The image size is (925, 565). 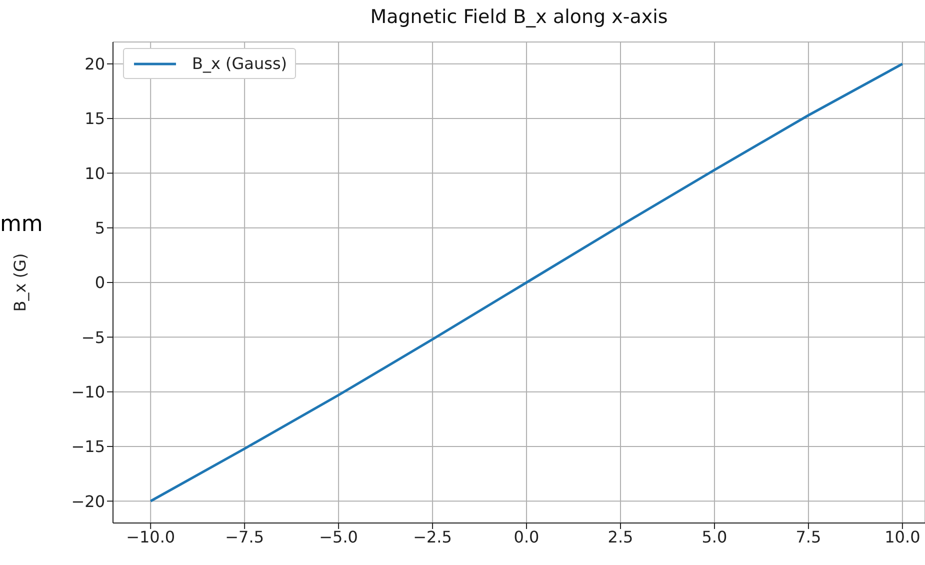 What do you see at coordinates (94, 118) in the screenshot?
I see `y-tick-label: 15` at bounding box center [94, 118].